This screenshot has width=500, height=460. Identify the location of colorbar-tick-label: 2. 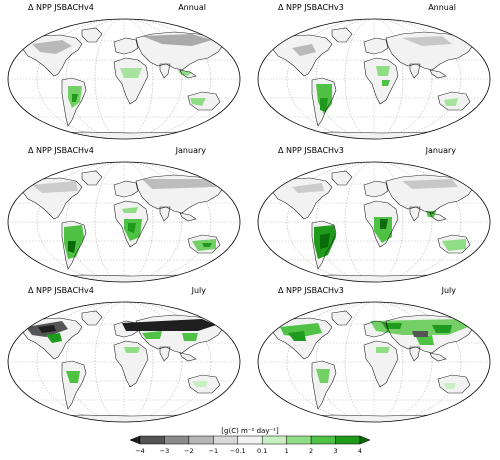
(311, 451).